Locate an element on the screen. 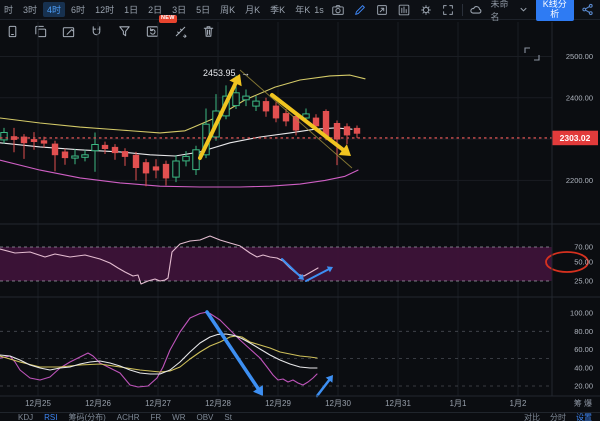  svg-text: 100.00 is located at coordinates (581, 313).